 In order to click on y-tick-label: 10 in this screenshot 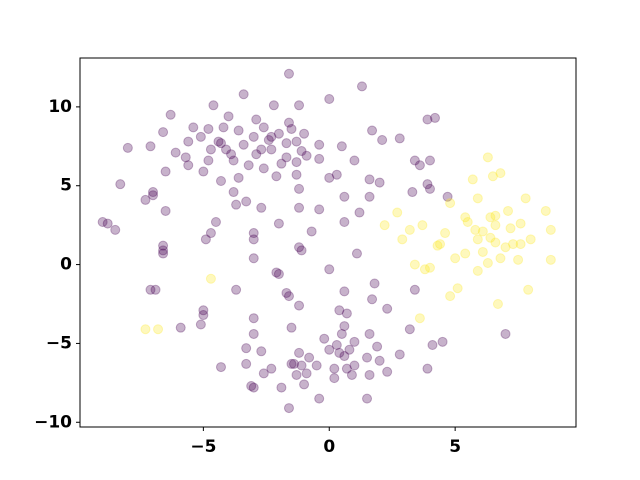, I will do `click(60, 107)`.